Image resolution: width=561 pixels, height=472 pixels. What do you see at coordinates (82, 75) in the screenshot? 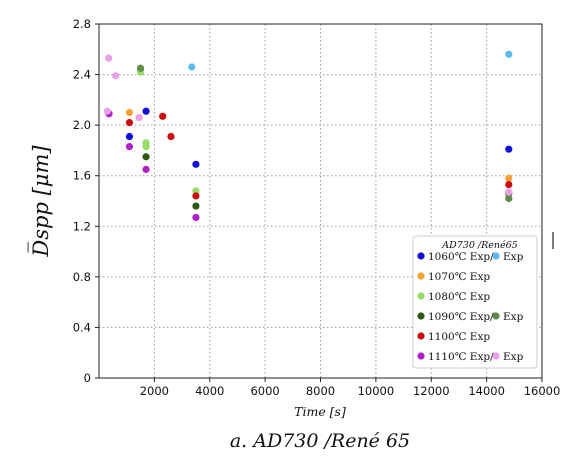
I see `y-tick-label: 2.4` at bounding box center [82, 75].